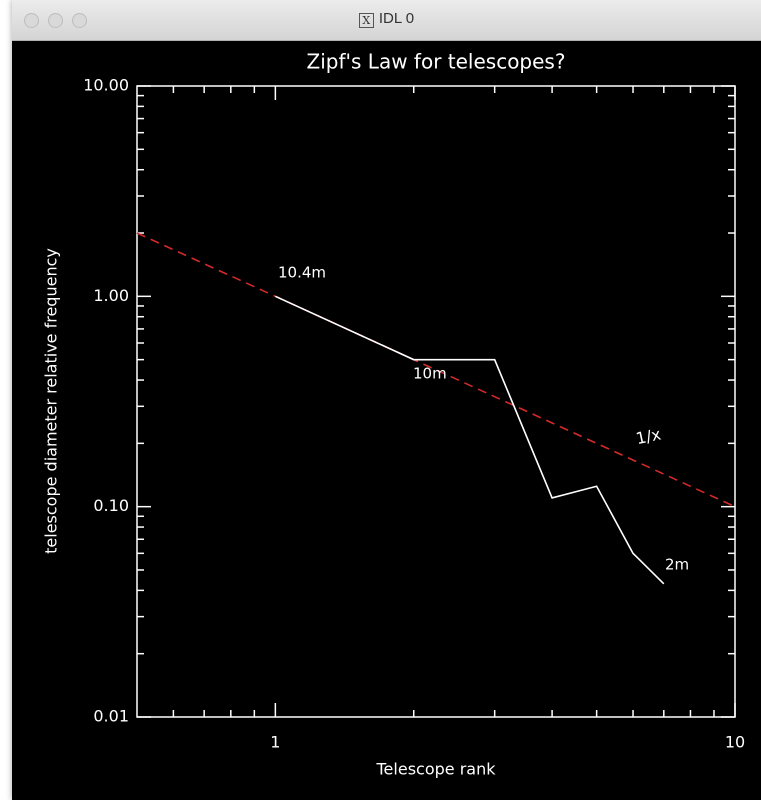 The image size is (761, 800). I want to click on window-title: IDL 0, so click(396, 18).